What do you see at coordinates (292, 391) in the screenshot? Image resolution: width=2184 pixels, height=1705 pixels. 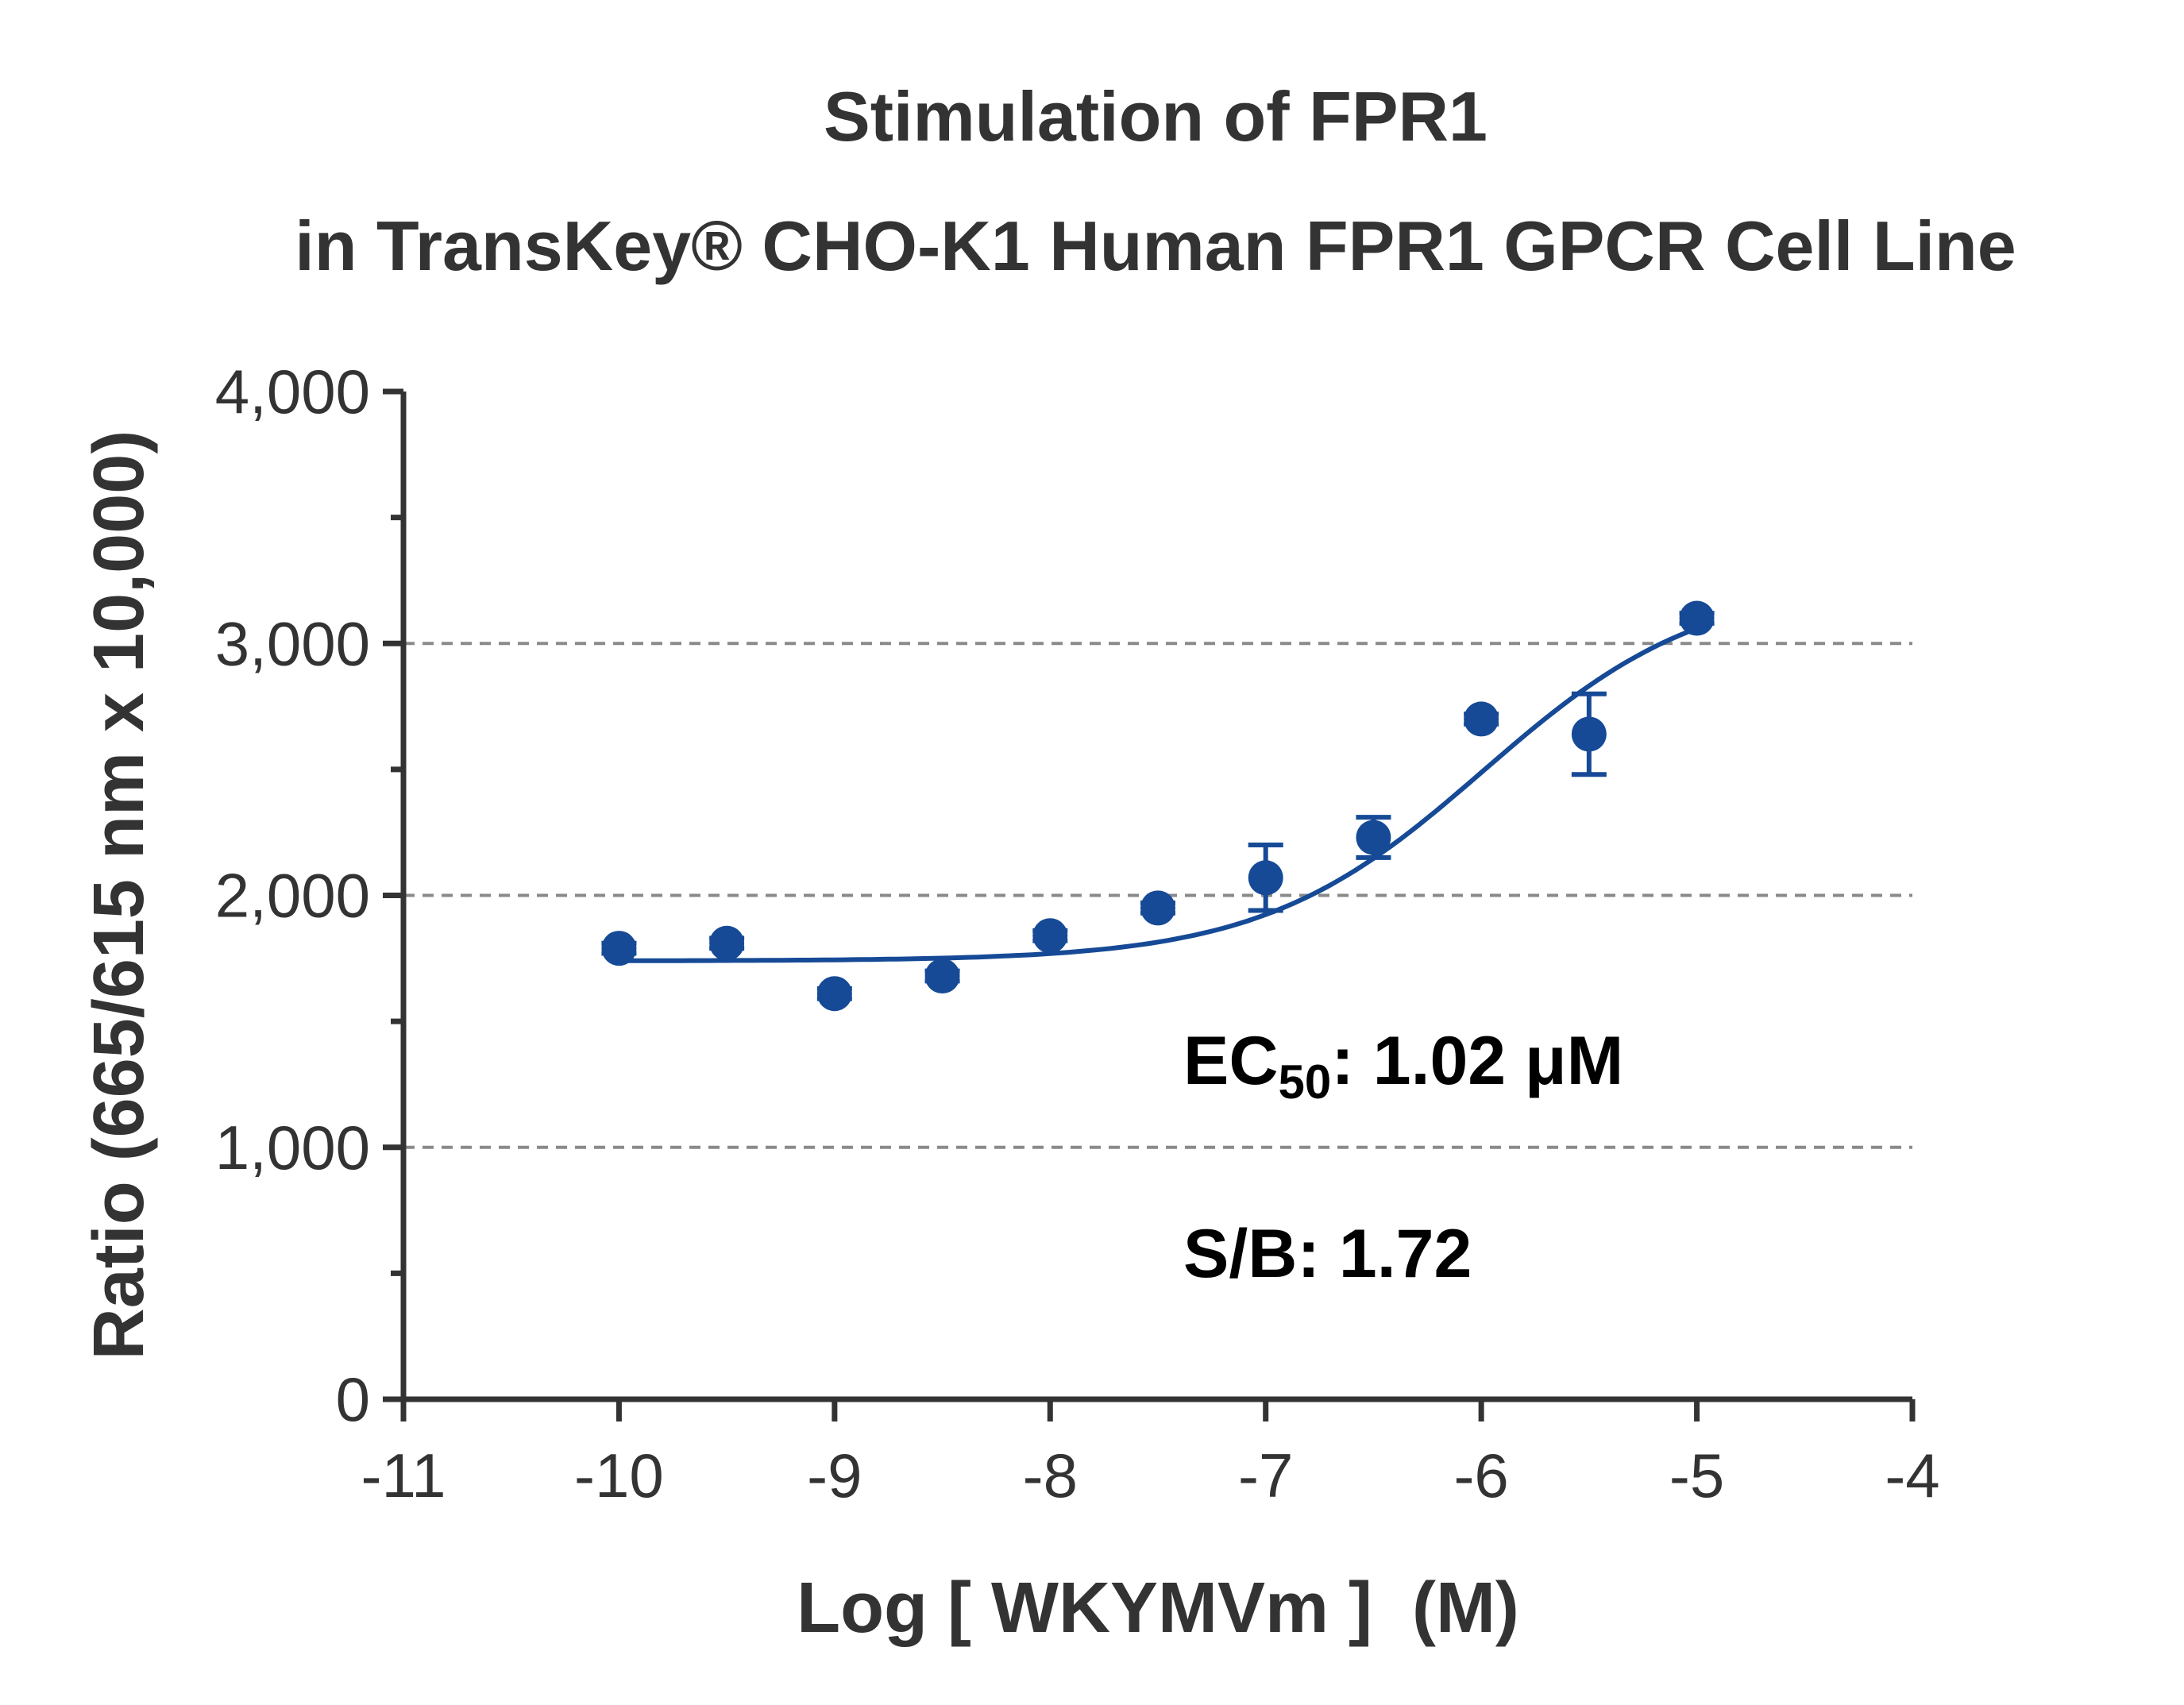 I see `y-tick-label: 4,000` at bounding box center [292, 391].